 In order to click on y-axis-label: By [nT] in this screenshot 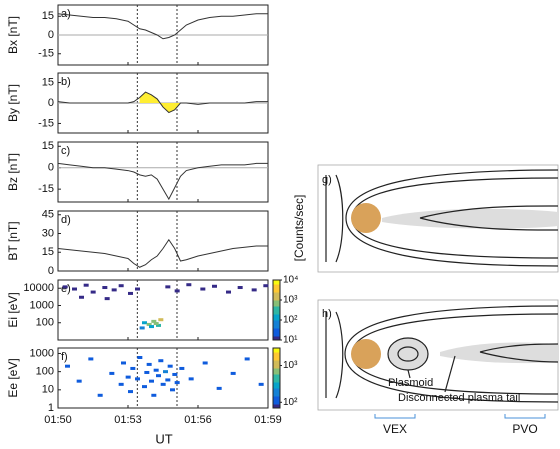, I will do `click(13, 103)`.